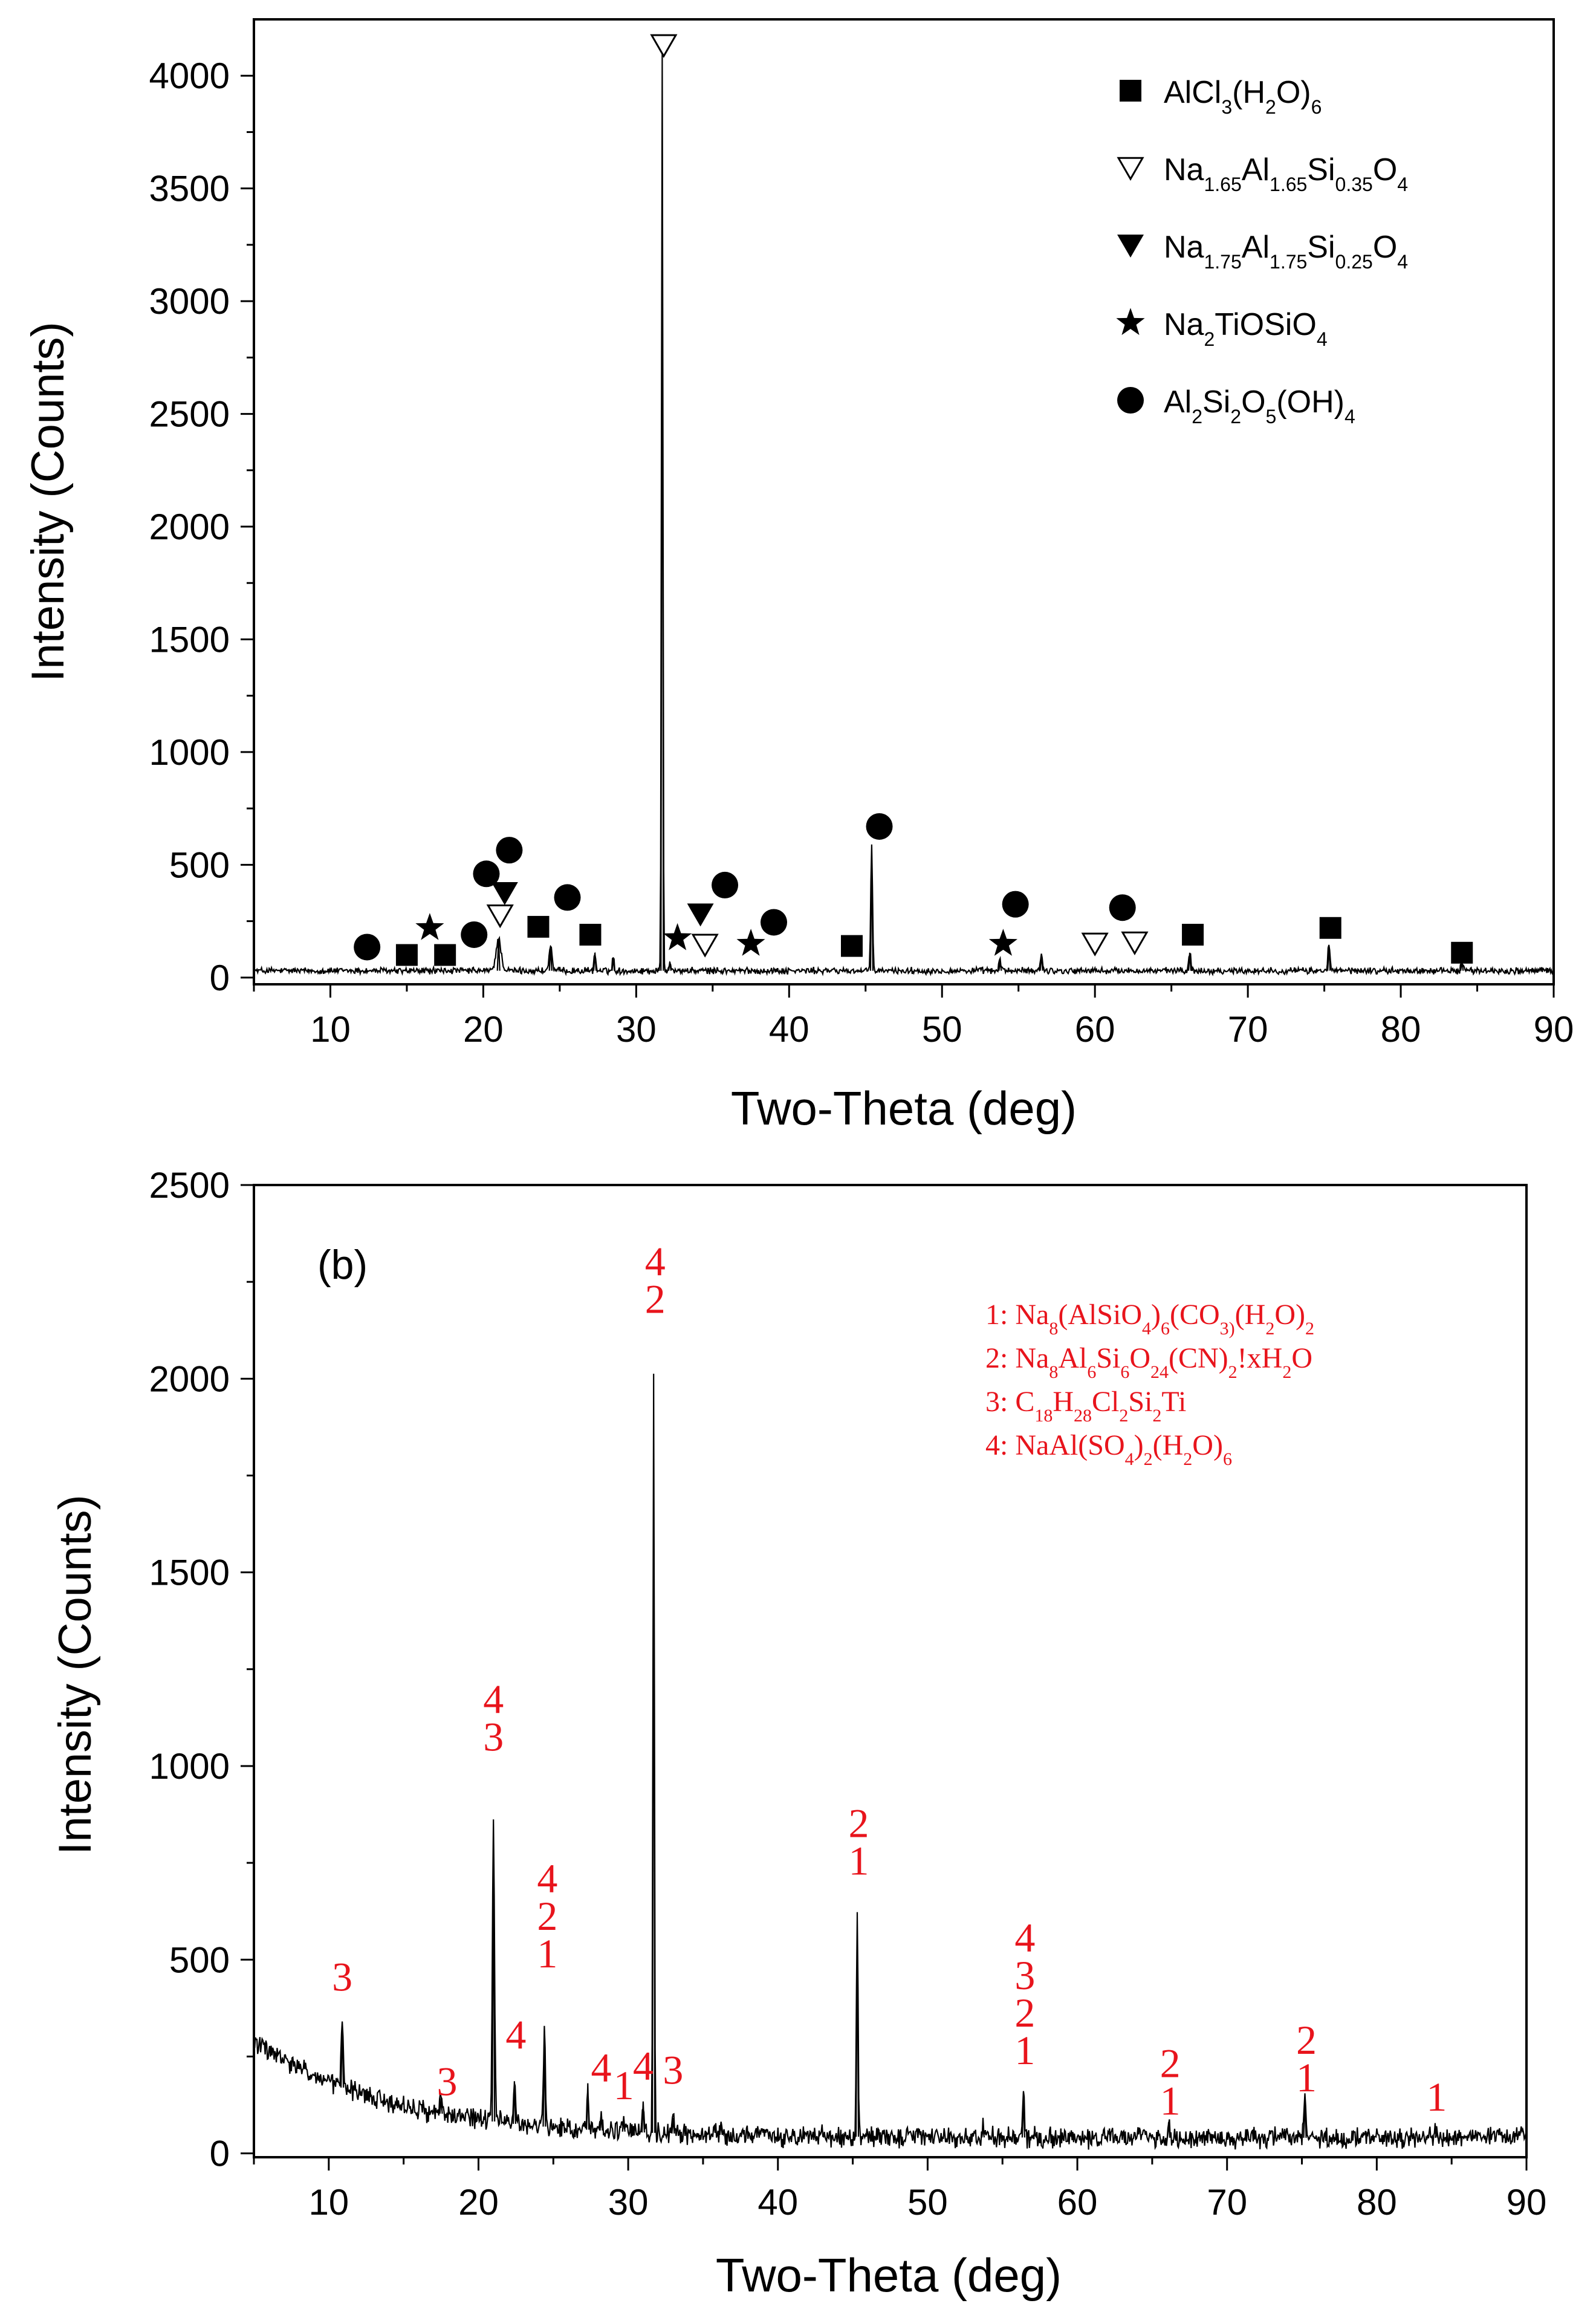 This screenshot has height=2312, width=1596. Describe the element at coordinates (1259, 406) in the screenshot. I see `chart-a-legend-entry: Al2Si2O5(OH)4` at that location.